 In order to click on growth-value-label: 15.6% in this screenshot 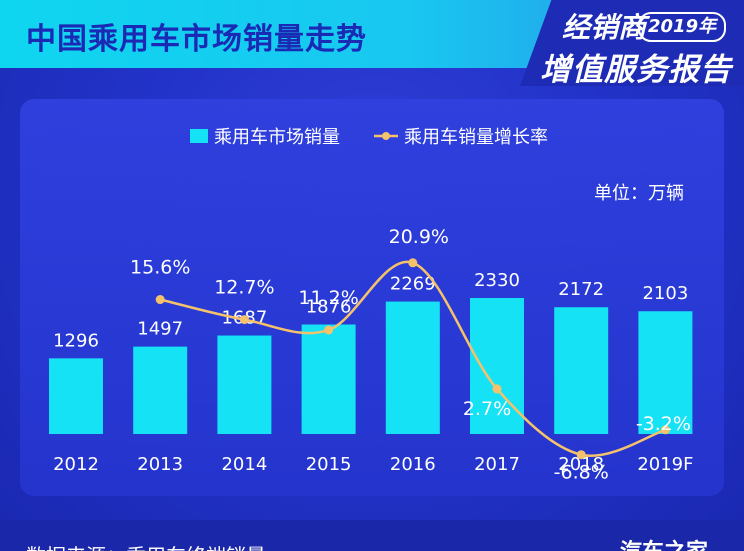, I will do `click(160, 268)`.